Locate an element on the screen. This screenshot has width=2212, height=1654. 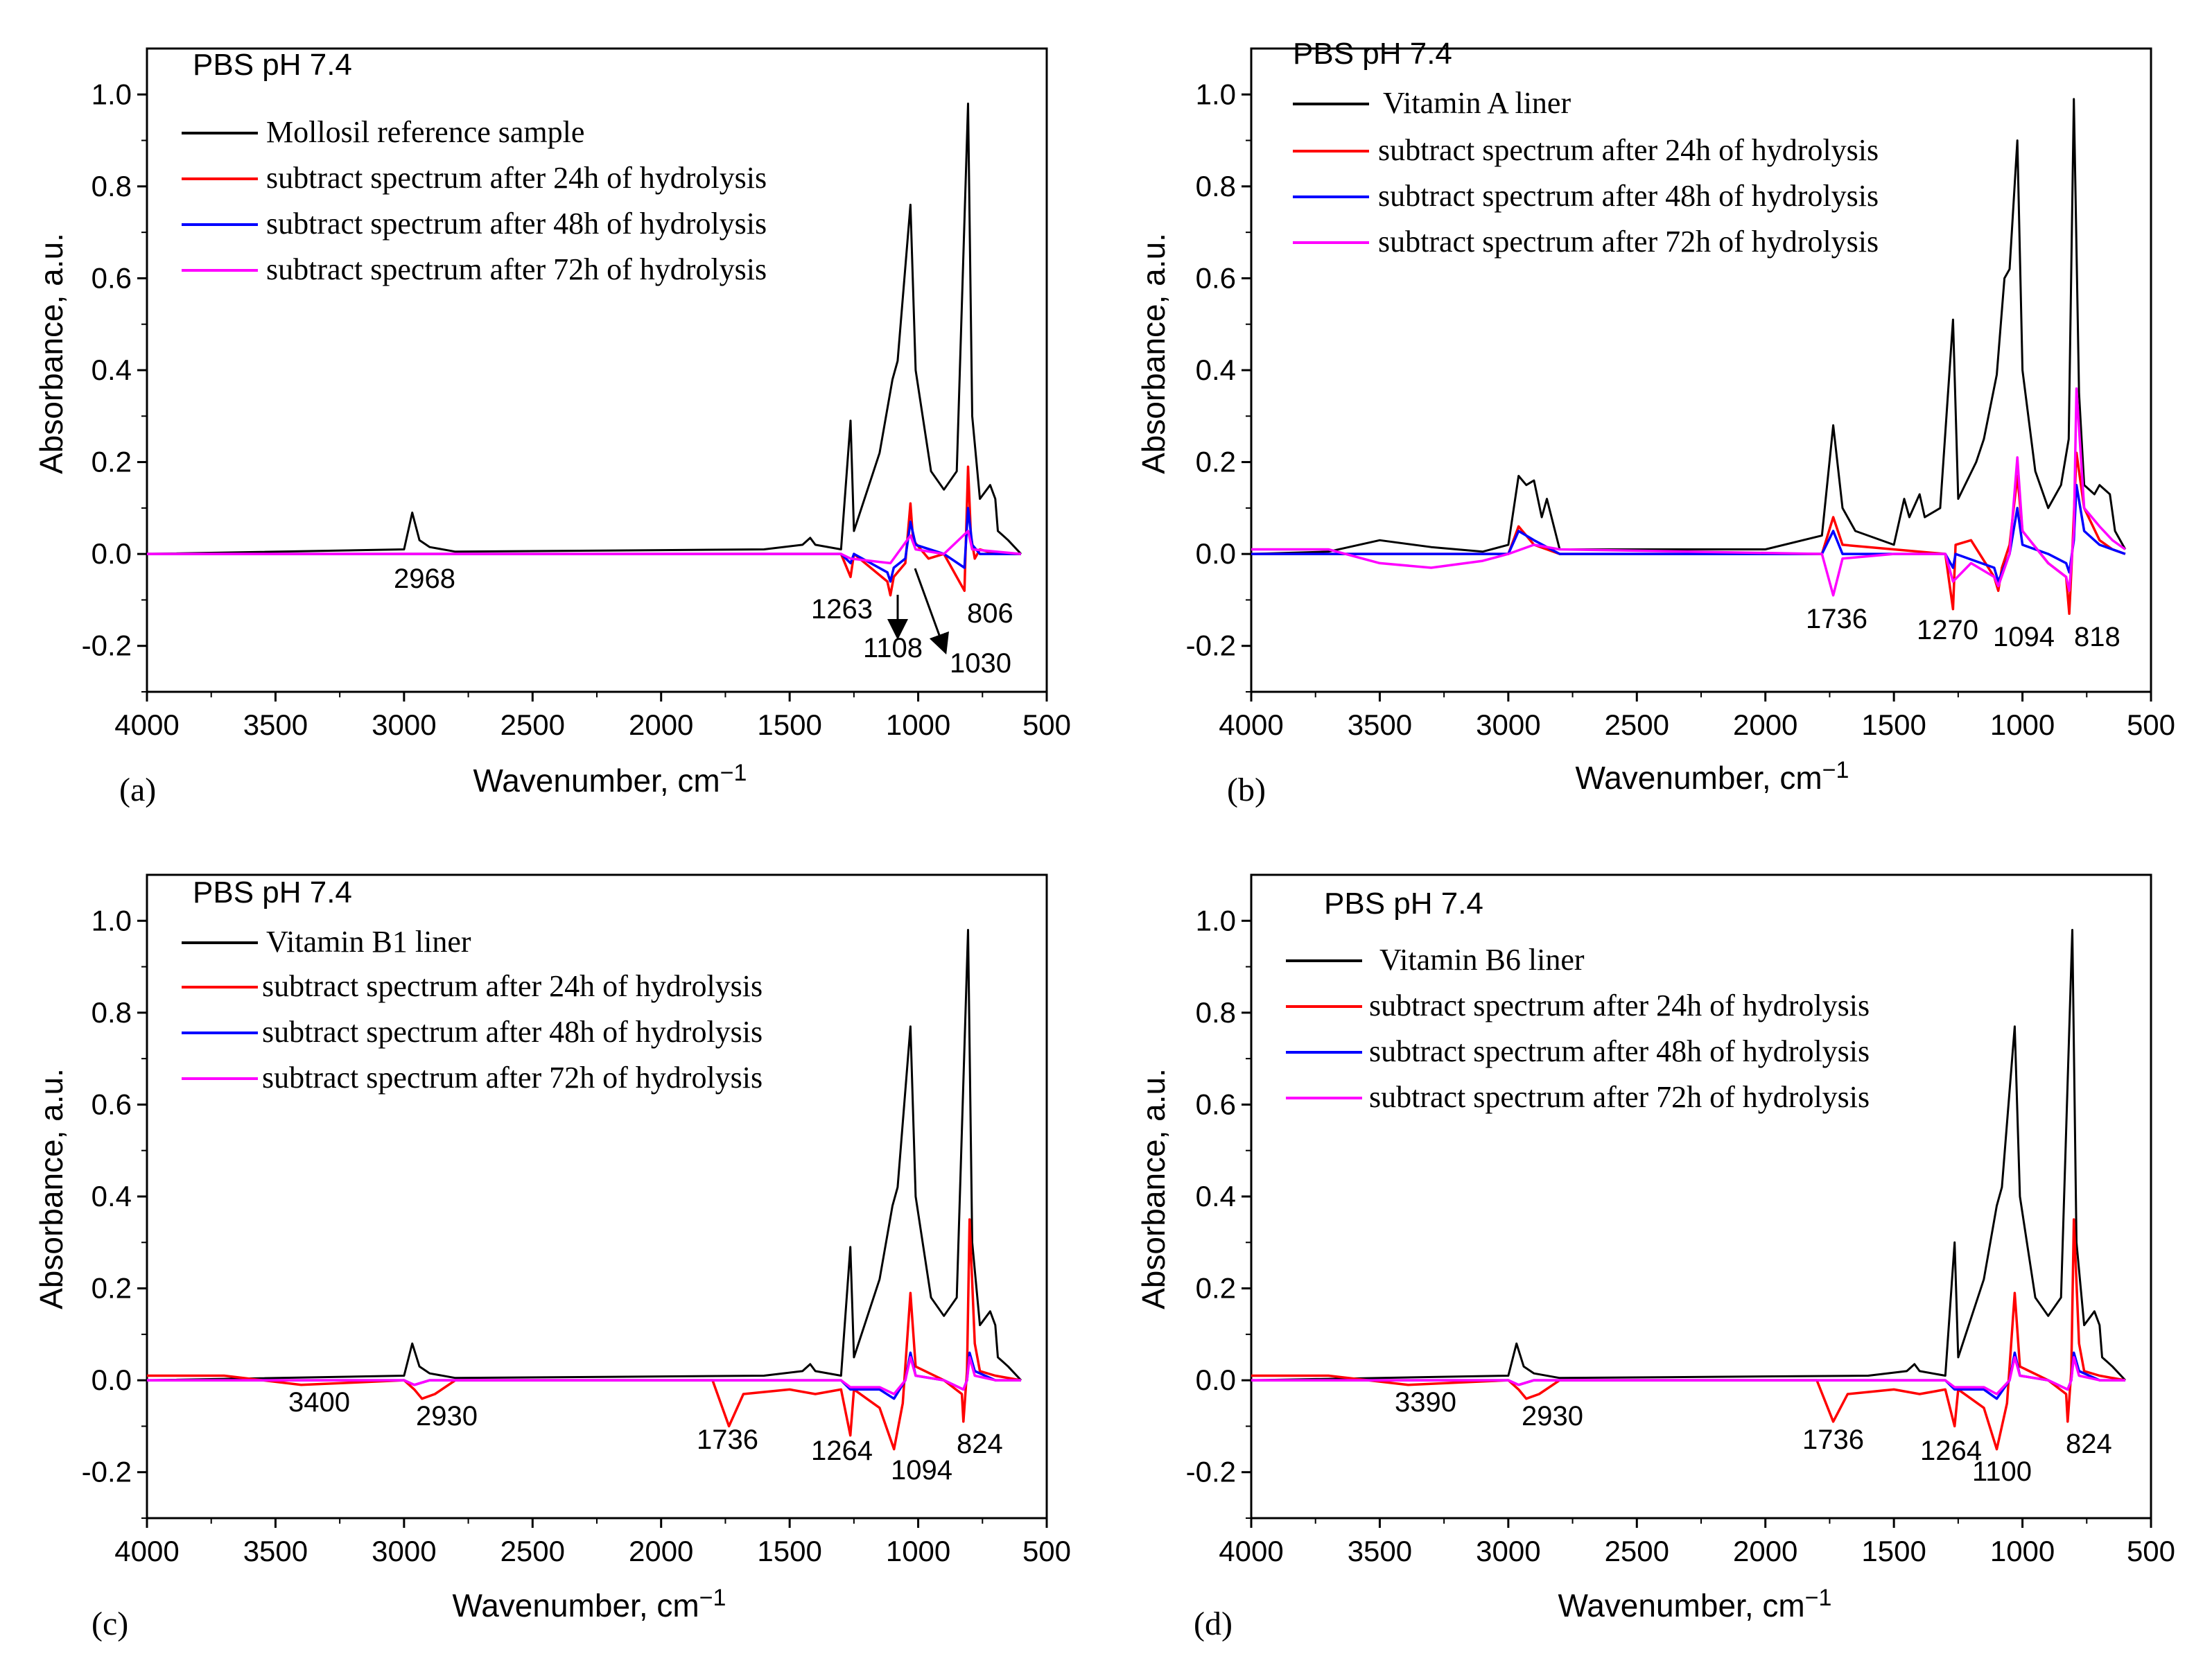
panel-b-ylabel: Absorbance, a.u. is located at coordinates (1153, 353).